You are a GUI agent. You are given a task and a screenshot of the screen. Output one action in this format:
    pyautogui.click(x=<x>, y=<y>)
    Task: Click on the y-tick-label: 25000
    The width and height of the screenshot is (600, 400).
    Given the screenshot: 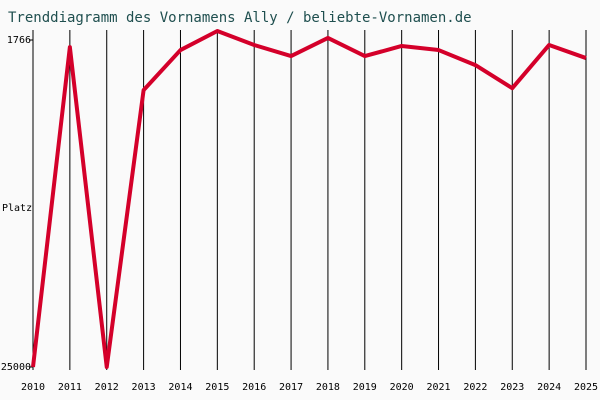 What is the action you would take?
    pyautogui.click(x=16, y=367)
    